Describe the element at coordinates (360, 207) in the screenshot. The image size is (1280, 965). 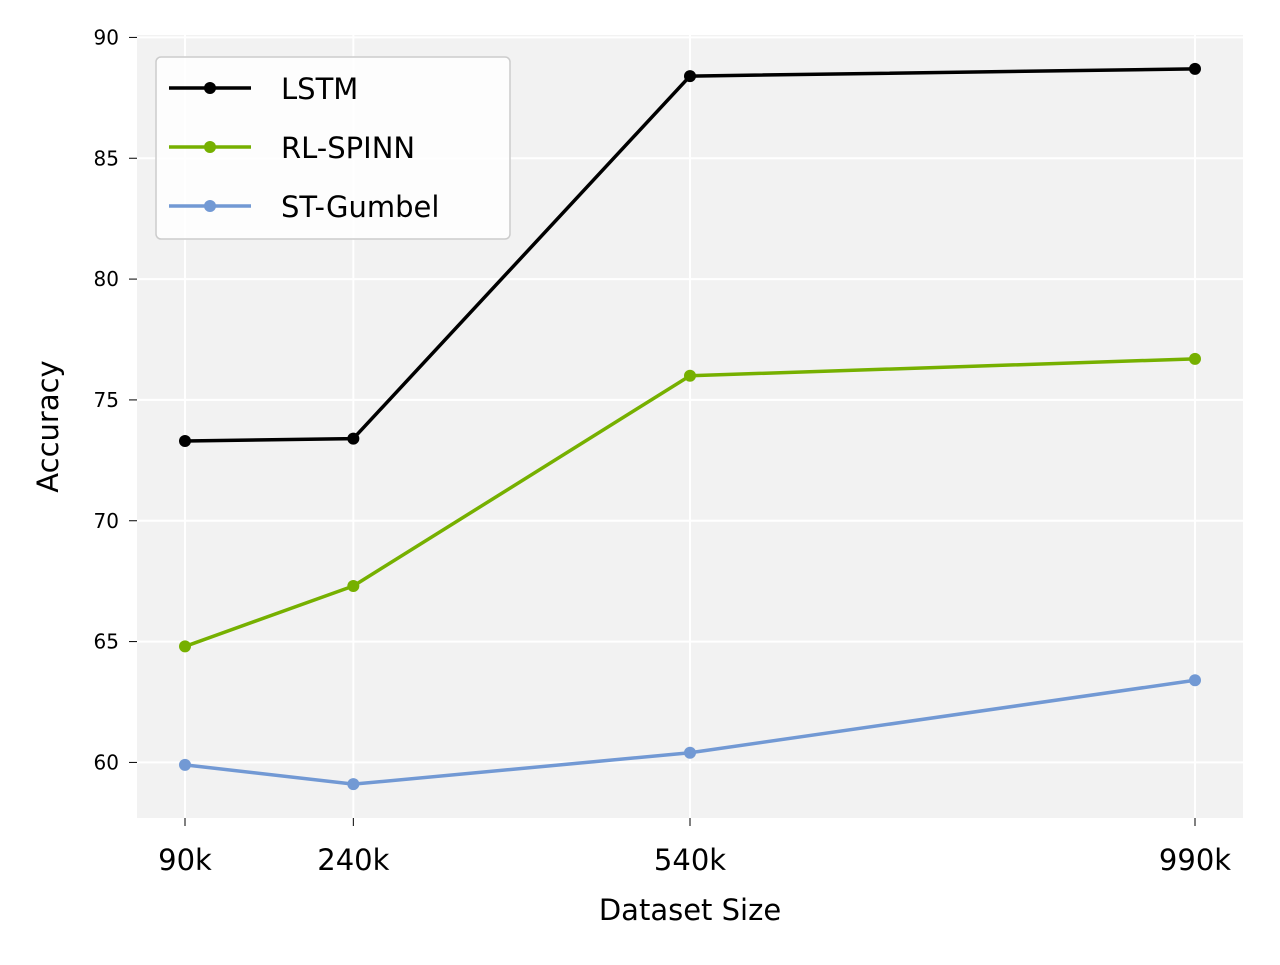
I see `legend-label: ST-Gumbel` at that location.